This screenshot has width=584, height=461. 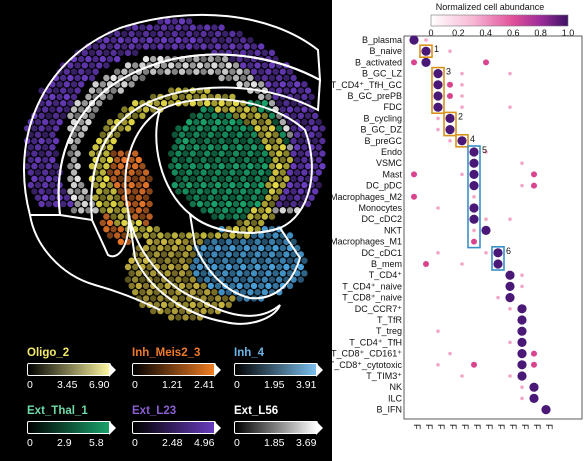 What do you see at coordinates (381, 130) in the screenshot?
I see `row-label: B_GC_DZ` at bounding box center [381, 130].